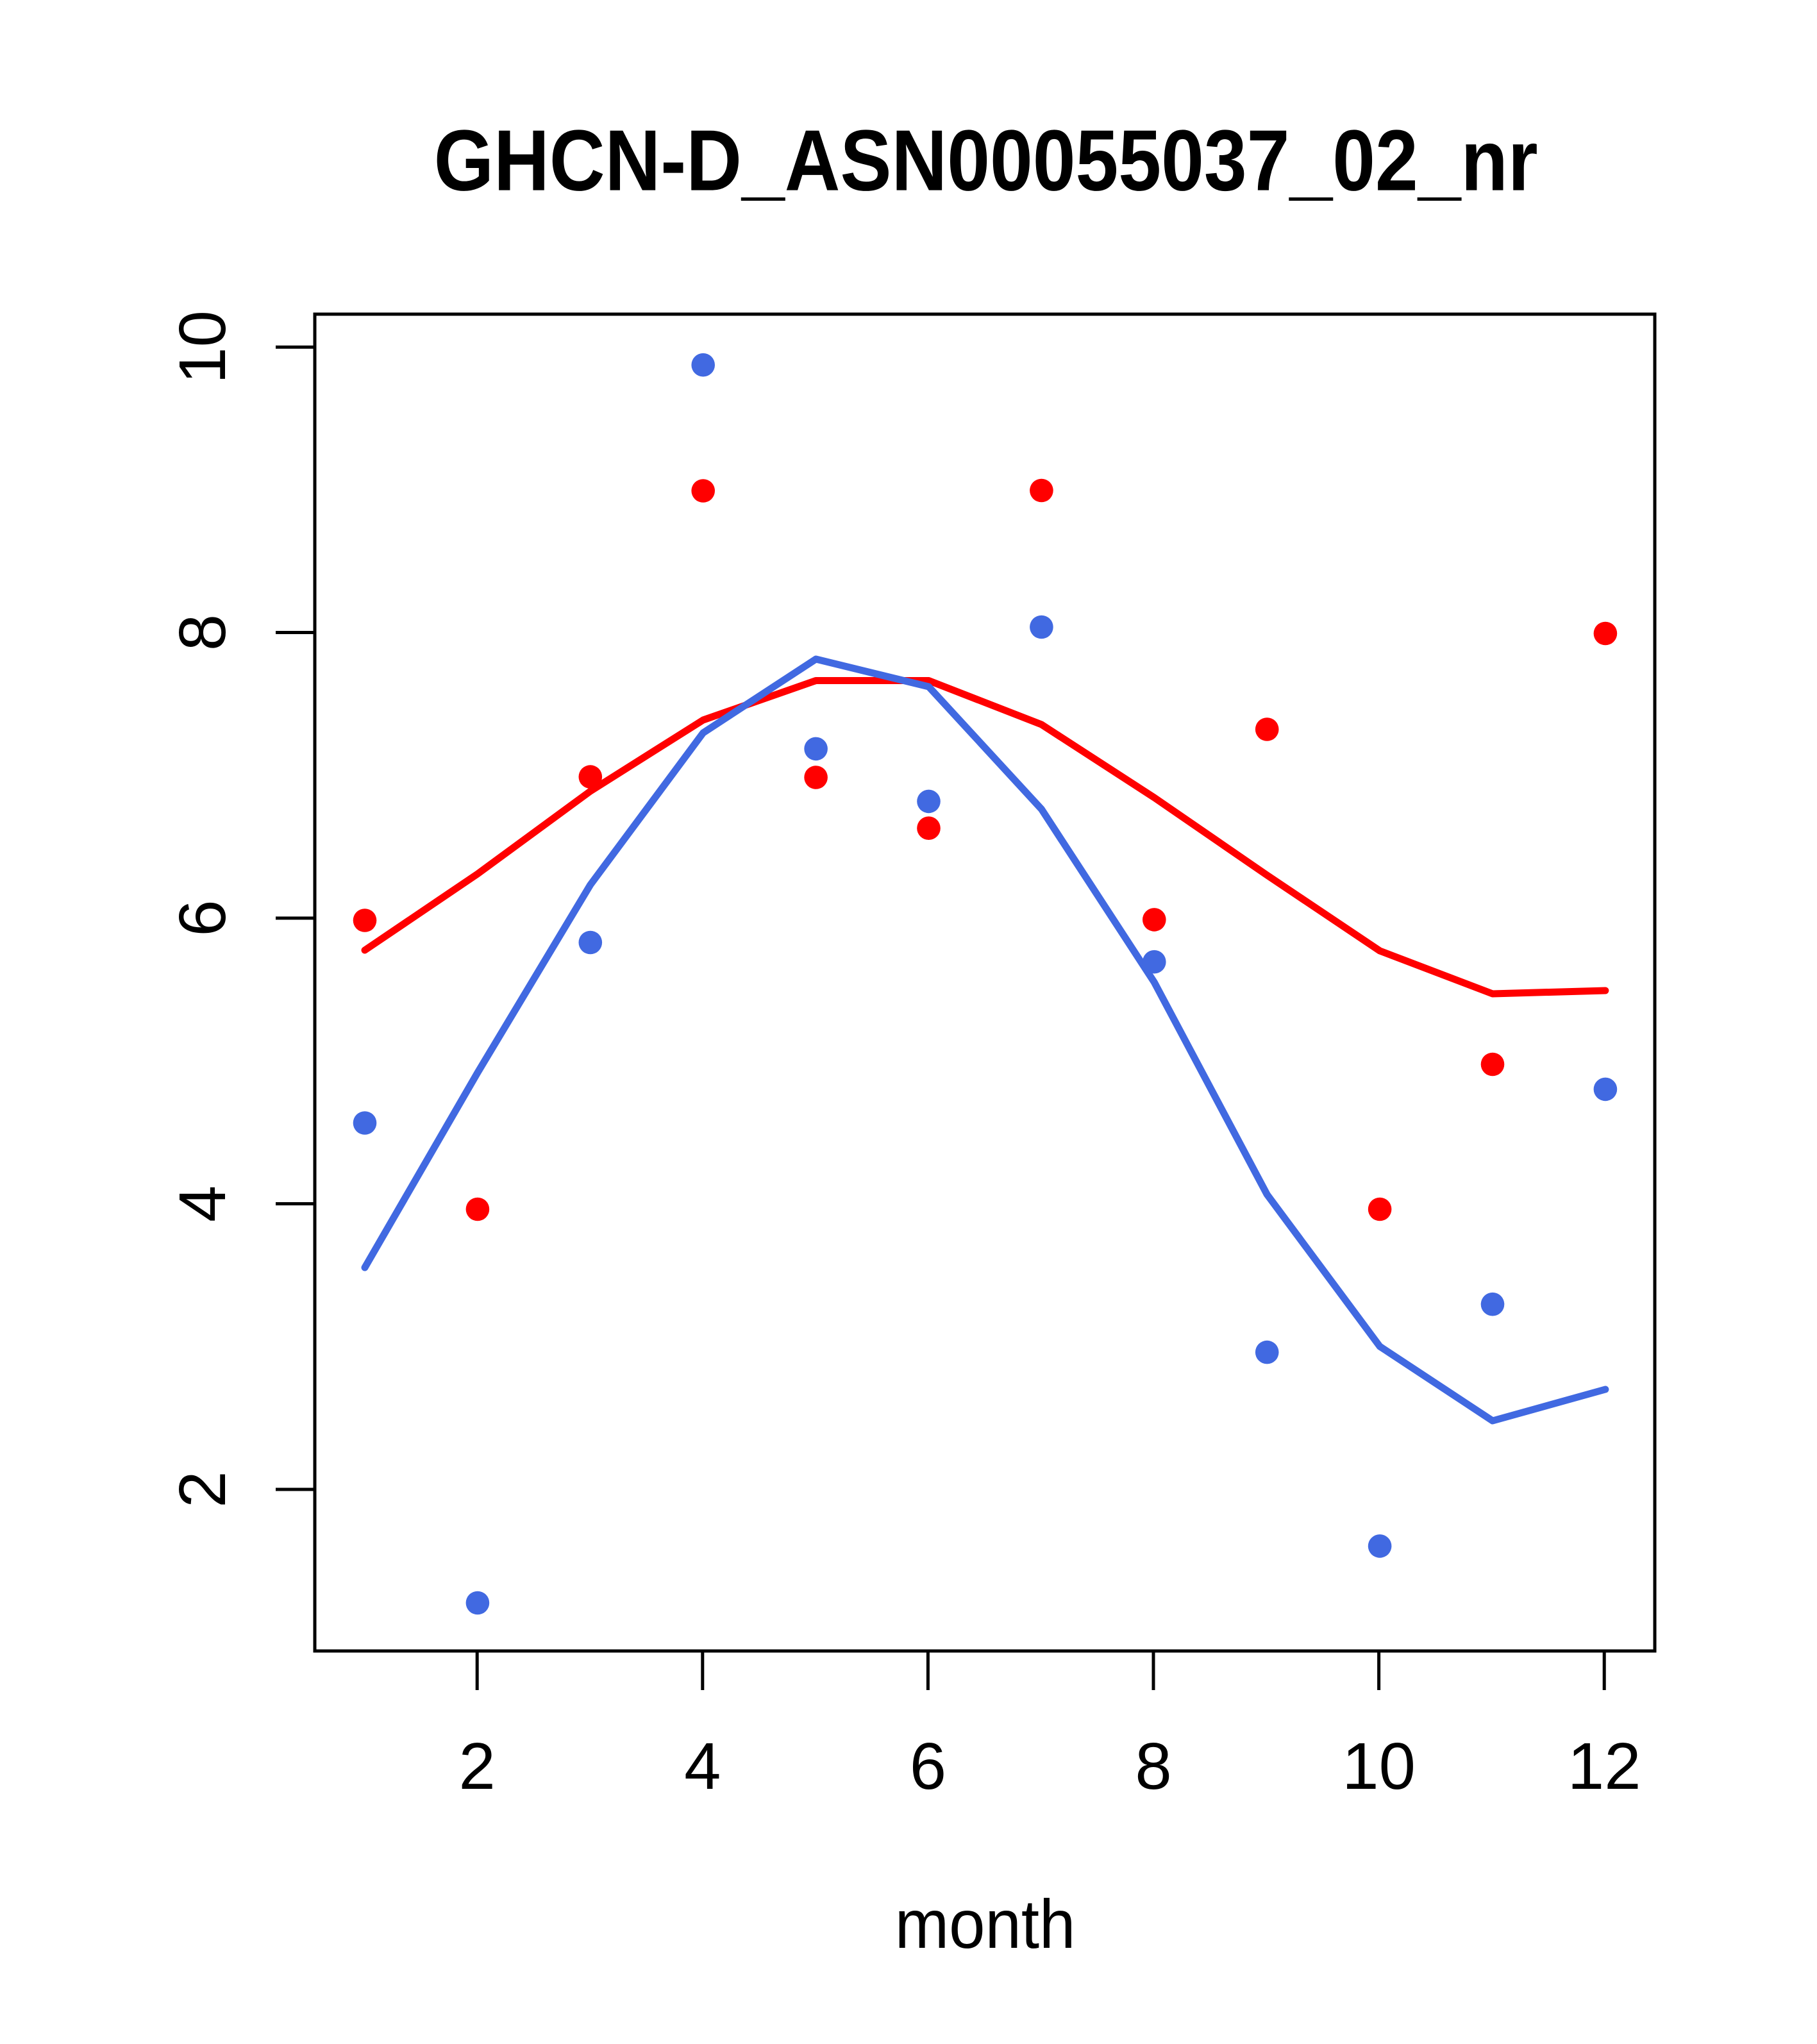  What do you see at coordinates (1604, 1766) in the screenshot?
I see `svg-text: 12` at bounding box center [1604, 1766].